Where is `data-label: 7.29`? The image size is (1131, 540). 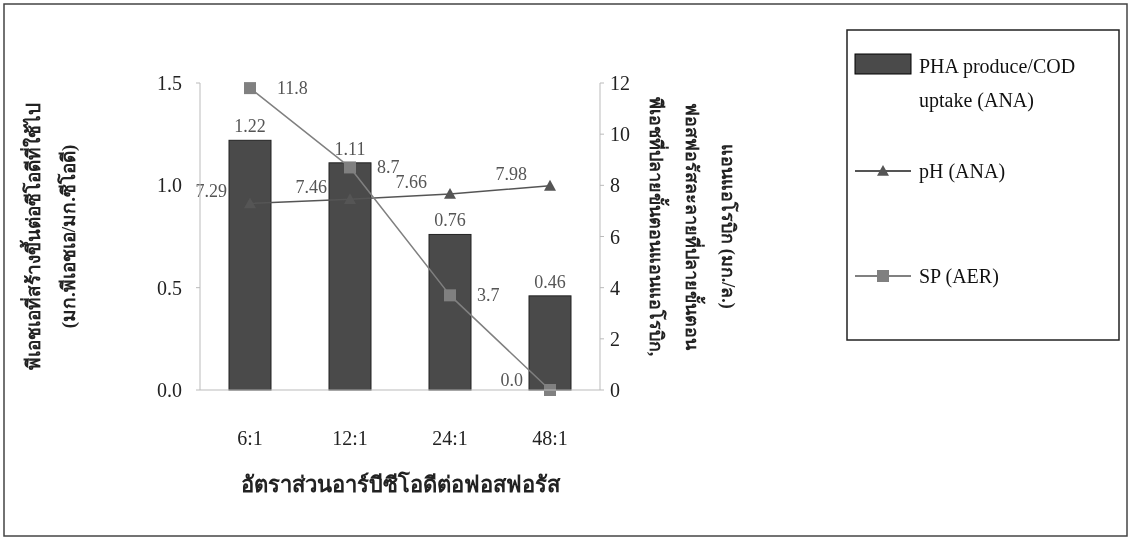 data-label: 7.29 is located at coordinates (211, 191).